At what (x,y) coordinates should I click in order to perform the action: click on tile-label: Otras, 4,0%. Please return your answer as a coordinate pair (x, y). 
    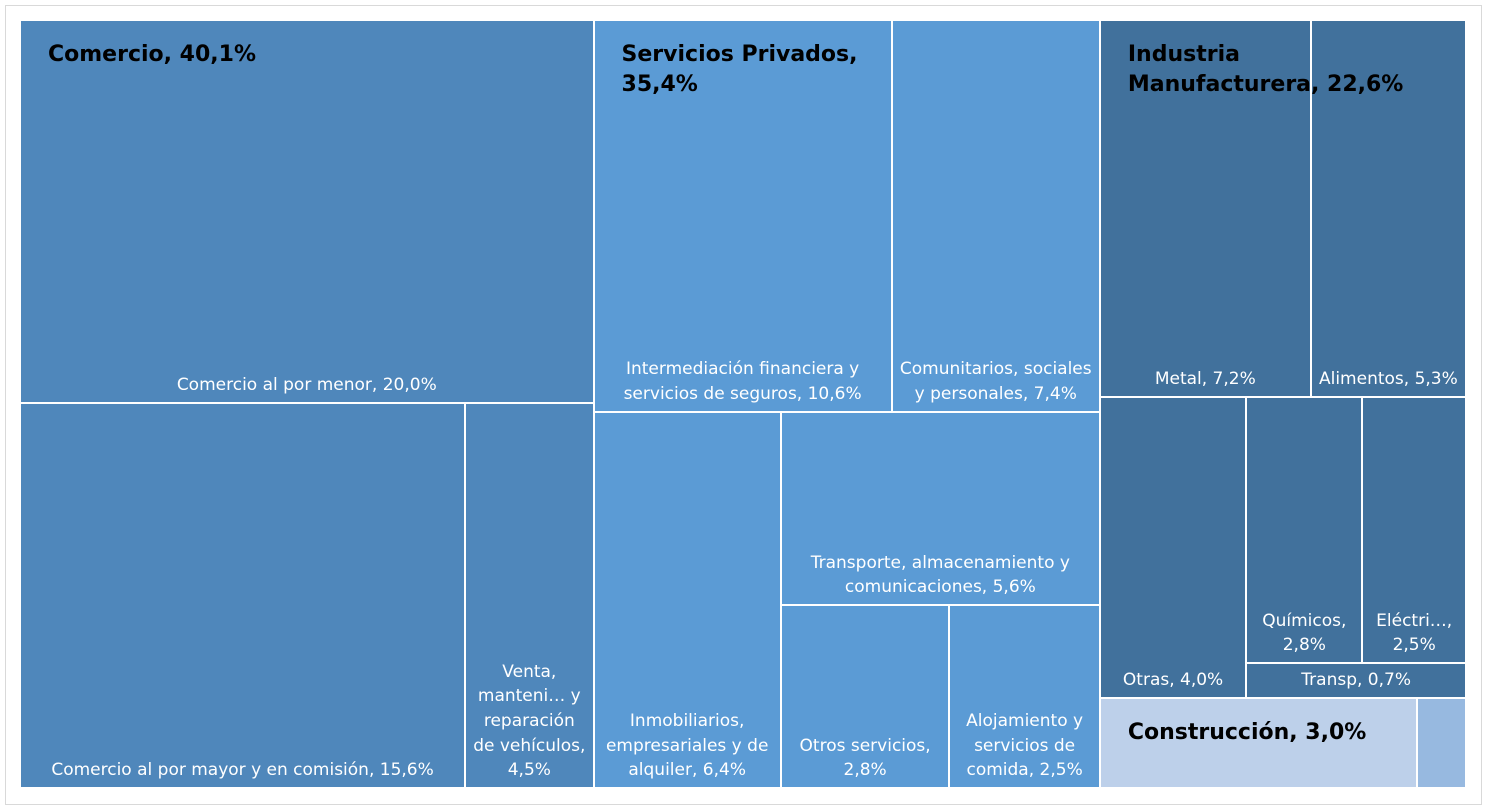
    Looking at the image, I should click on (1173, 680).